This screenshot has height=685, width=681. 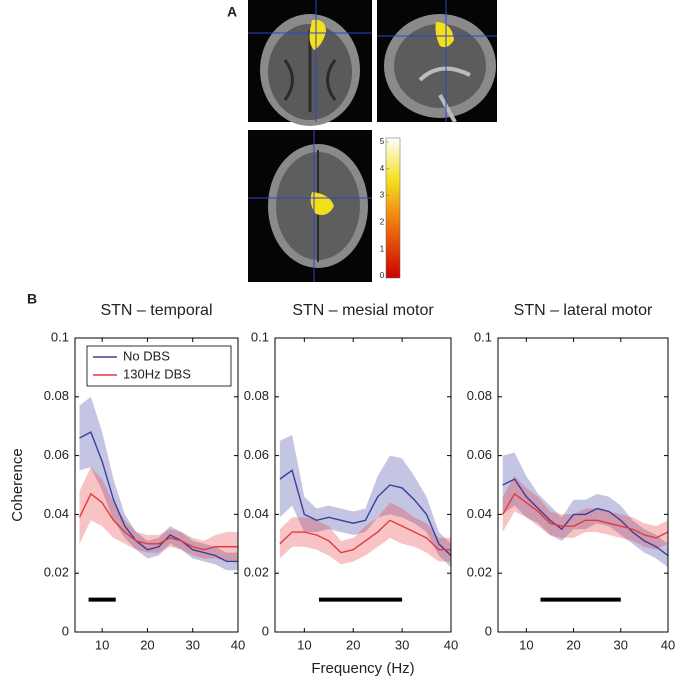 What do you see at coordinates (157, 373) in the screenshot?
I see `legend-label: 130Hz DBS` at bounding box center [157, 373].